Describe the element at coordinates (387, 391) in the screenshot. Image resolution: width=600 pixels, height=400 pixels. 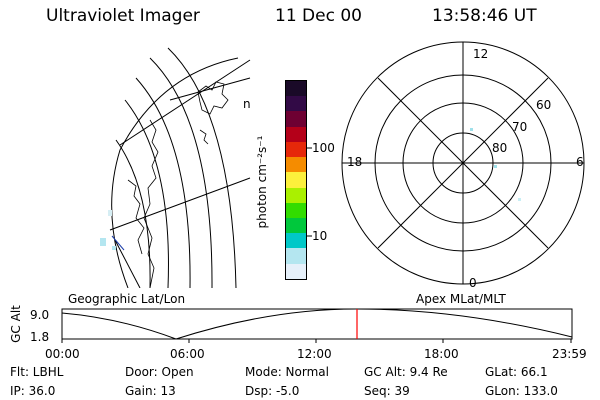
I see `info-seq: Seq: 39` at that location.